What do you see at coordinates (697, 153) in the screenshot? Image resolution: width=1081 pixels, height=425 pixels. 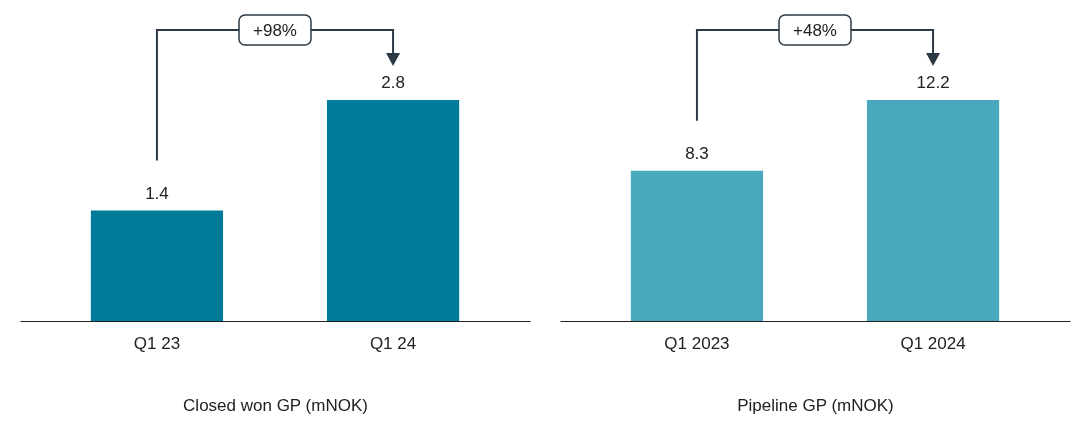 I see `data-label: 8.3` at bounding box center [697, 153].